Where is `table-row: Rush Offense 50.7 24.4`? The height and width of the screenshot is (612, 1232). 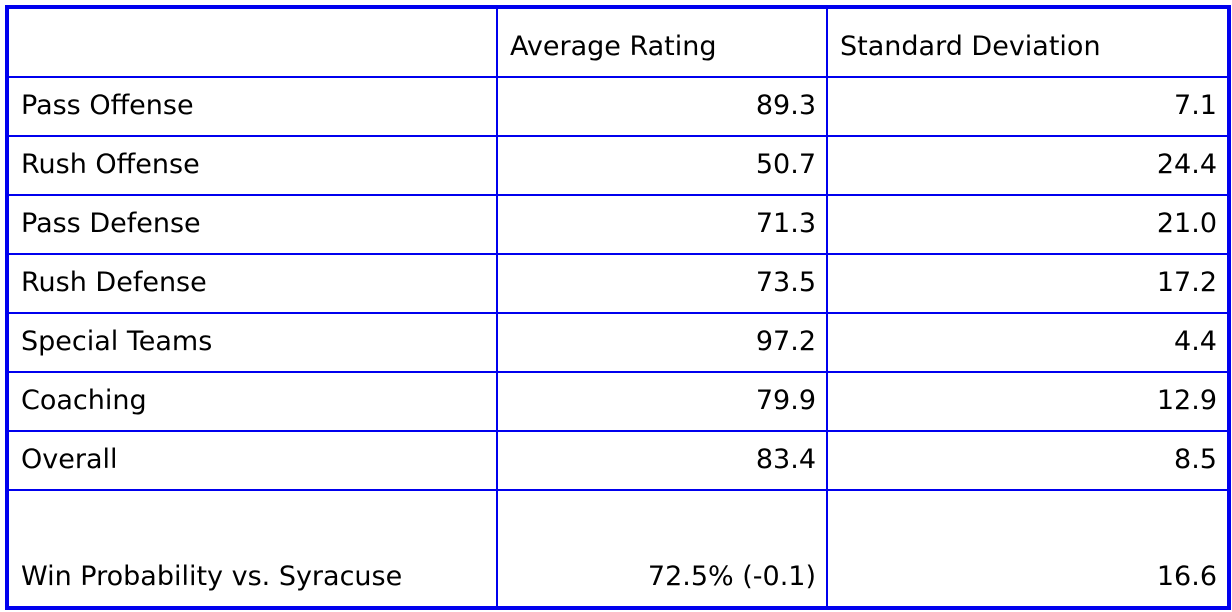 table-row: Rush Offense 50.7 24.4 is located at coordinates (618, 165).